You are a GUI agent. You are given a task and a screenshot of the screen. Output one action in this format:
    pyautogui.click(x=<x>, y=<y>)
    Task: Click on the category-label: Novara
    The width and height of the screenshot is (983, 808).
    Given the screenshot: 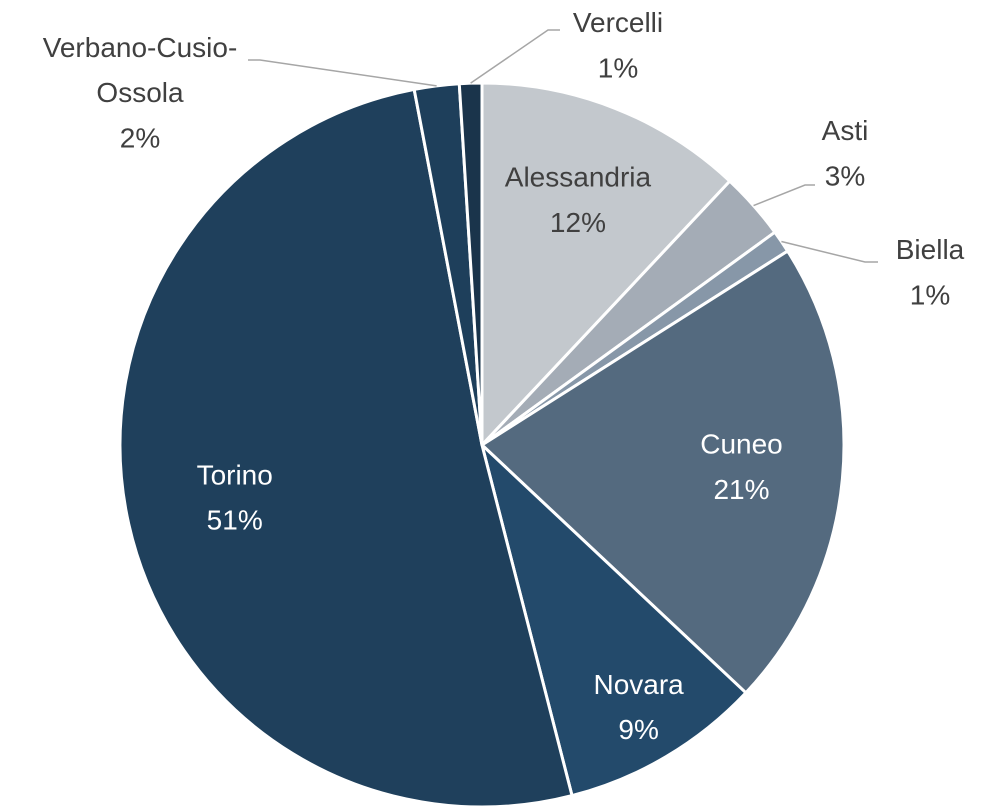 What is the action you would take?
    pyautogui.click(x=638, y=684)
    